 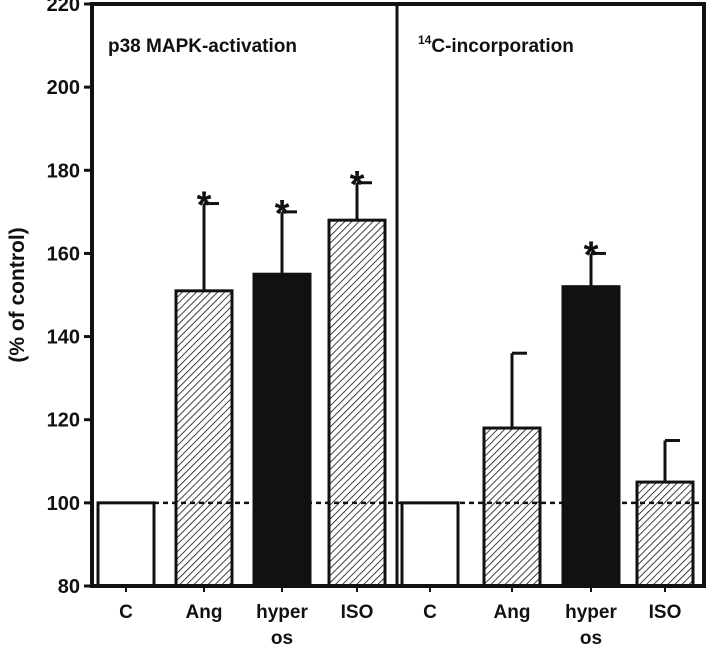 What do you see at coordinates (204, 438) in the screenshot?
I see `bar-p38-ang` at bounding box center [204, 438].